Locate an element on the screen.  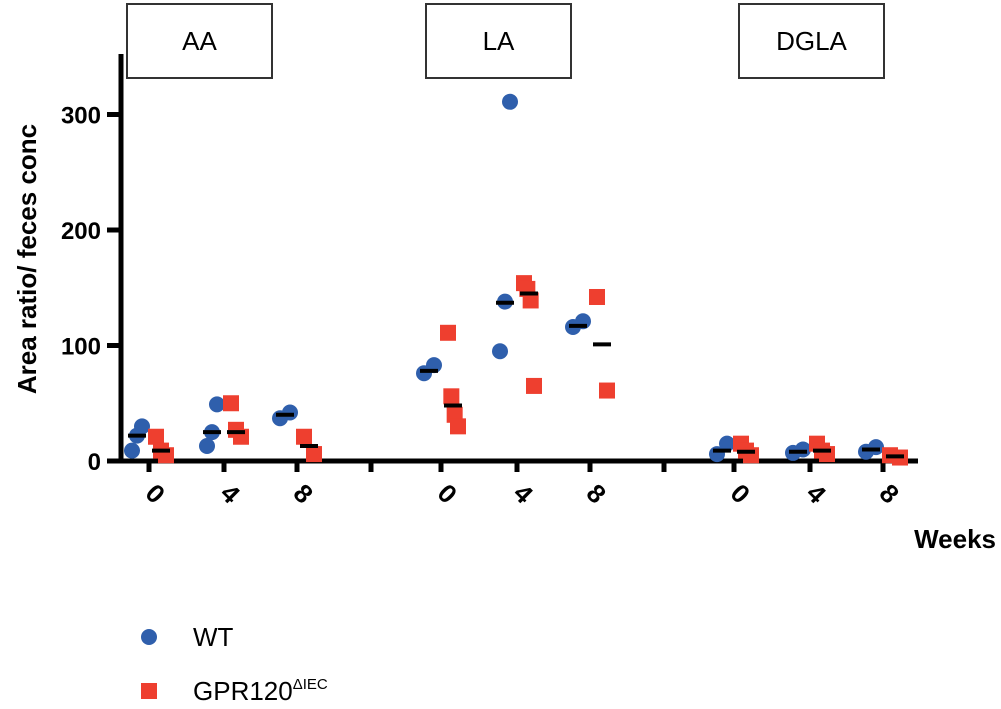
y-tick-label: 100 is located at coordinates (81, 347).